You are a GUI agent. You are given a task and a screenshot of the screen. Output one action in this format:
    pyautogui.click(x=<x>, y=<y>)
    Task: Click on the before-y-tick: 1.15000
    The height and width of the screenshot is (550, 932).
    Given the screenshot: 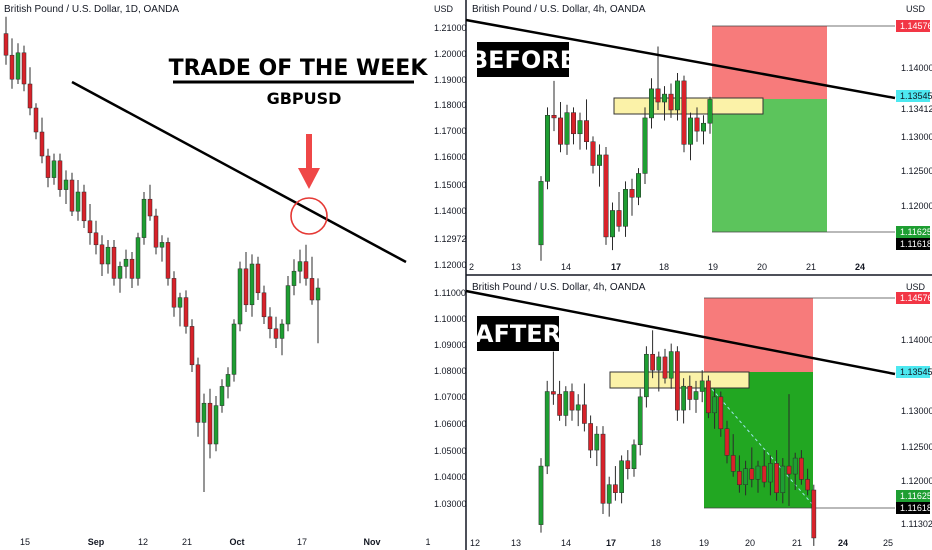 What is the action you would take?
    pyautogui.click(x=450, y=185)
    